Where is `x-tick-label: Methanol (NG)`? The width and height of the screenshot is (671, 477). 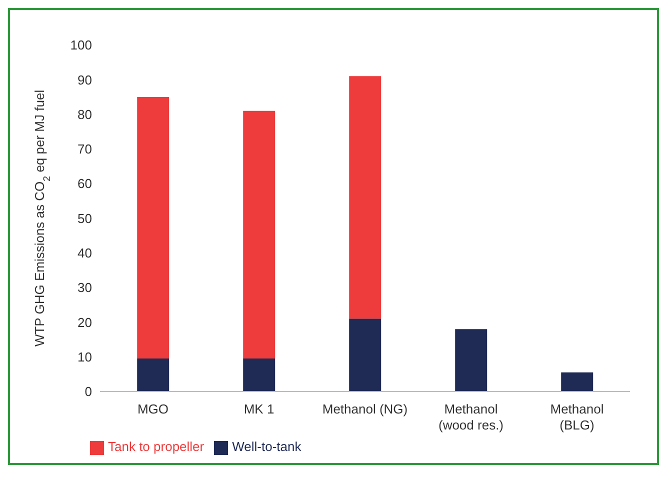 x-tick-label: Methanol (NG) is located at coordinates (365, 408).